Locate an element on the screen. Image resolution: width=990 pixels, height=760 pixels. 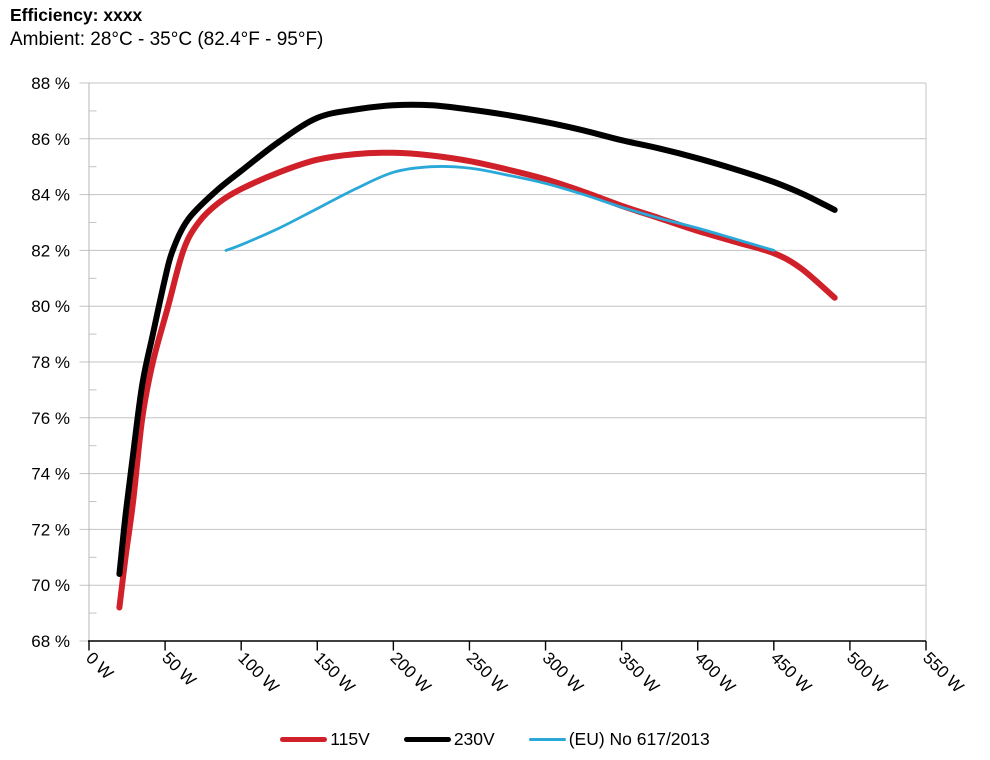
x-tick-label-0: 0 W is located at coordinates (99, 665).